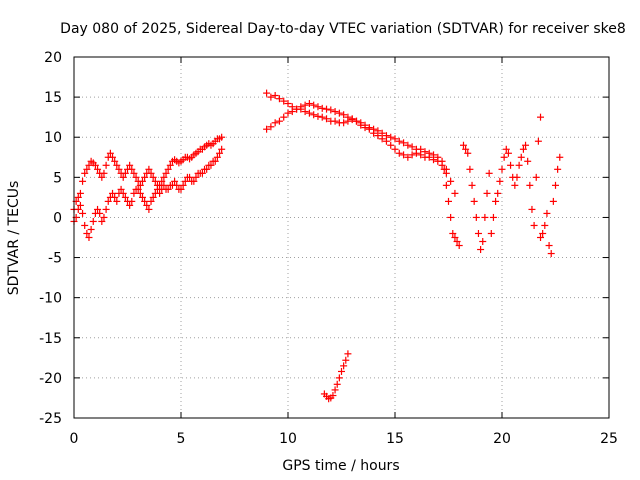  Describe the element at coordinates (395, 439) in the screenshot. I see `x-tick-label: 15` at that location.